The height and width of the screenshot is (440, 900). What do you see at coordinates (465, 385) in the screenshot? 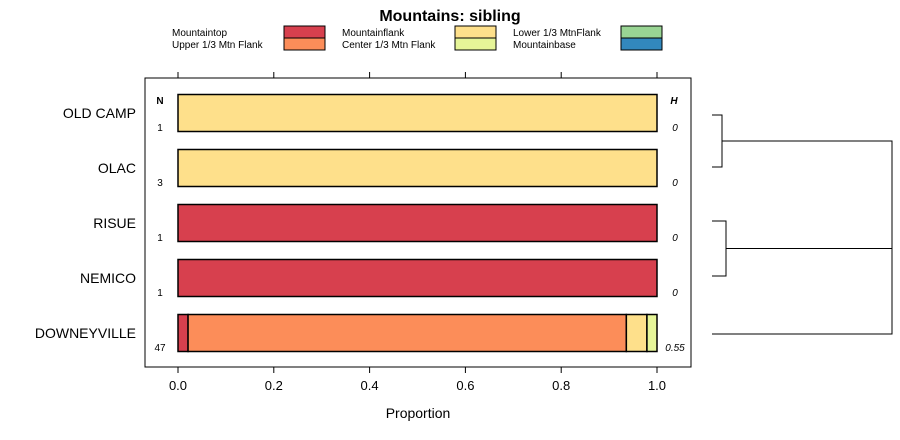
I see `x-tick-label-0-6: 0.6` at bounding box center [465, 385].